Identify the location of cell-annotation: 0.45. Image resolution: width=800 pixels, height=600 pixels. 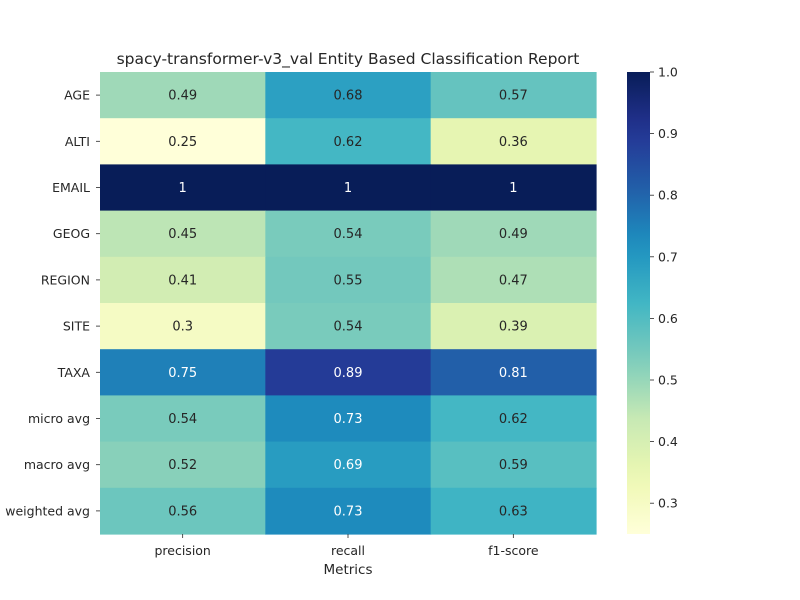
(182, 234).